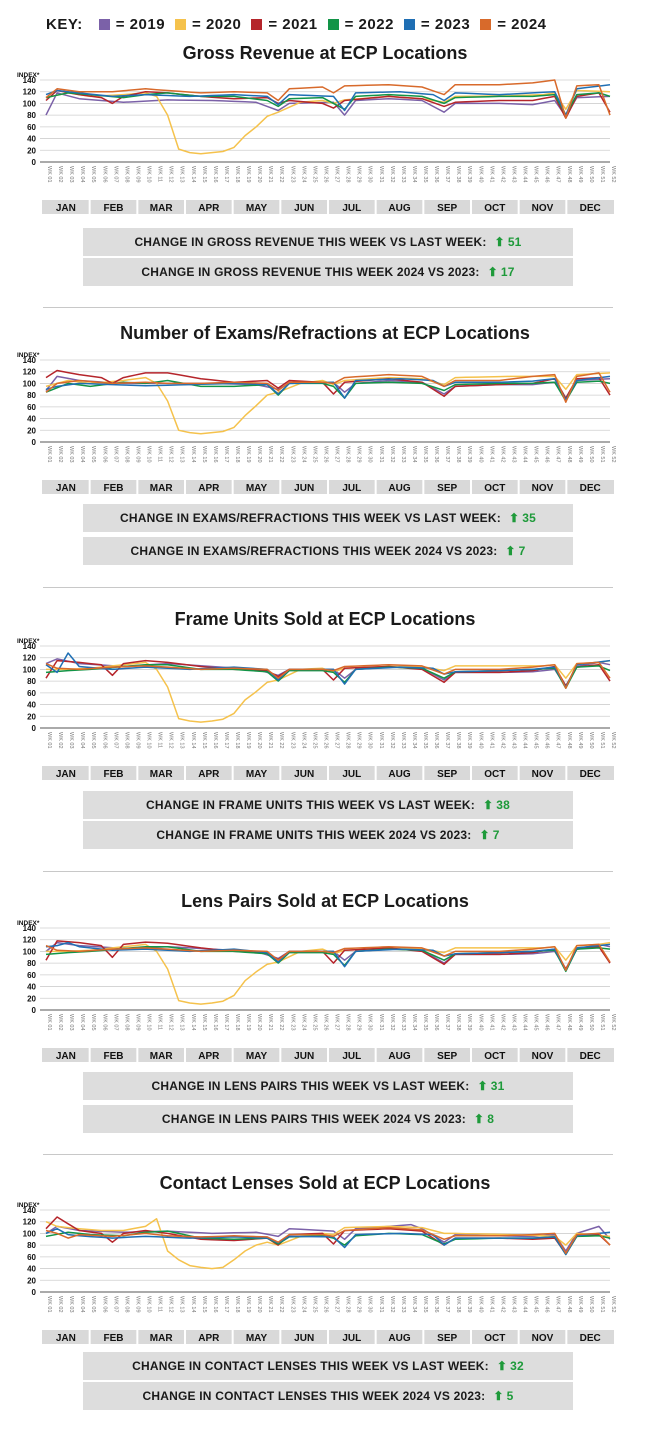  I want to click on x-tick-label: WK 51, so click(602, 1022).